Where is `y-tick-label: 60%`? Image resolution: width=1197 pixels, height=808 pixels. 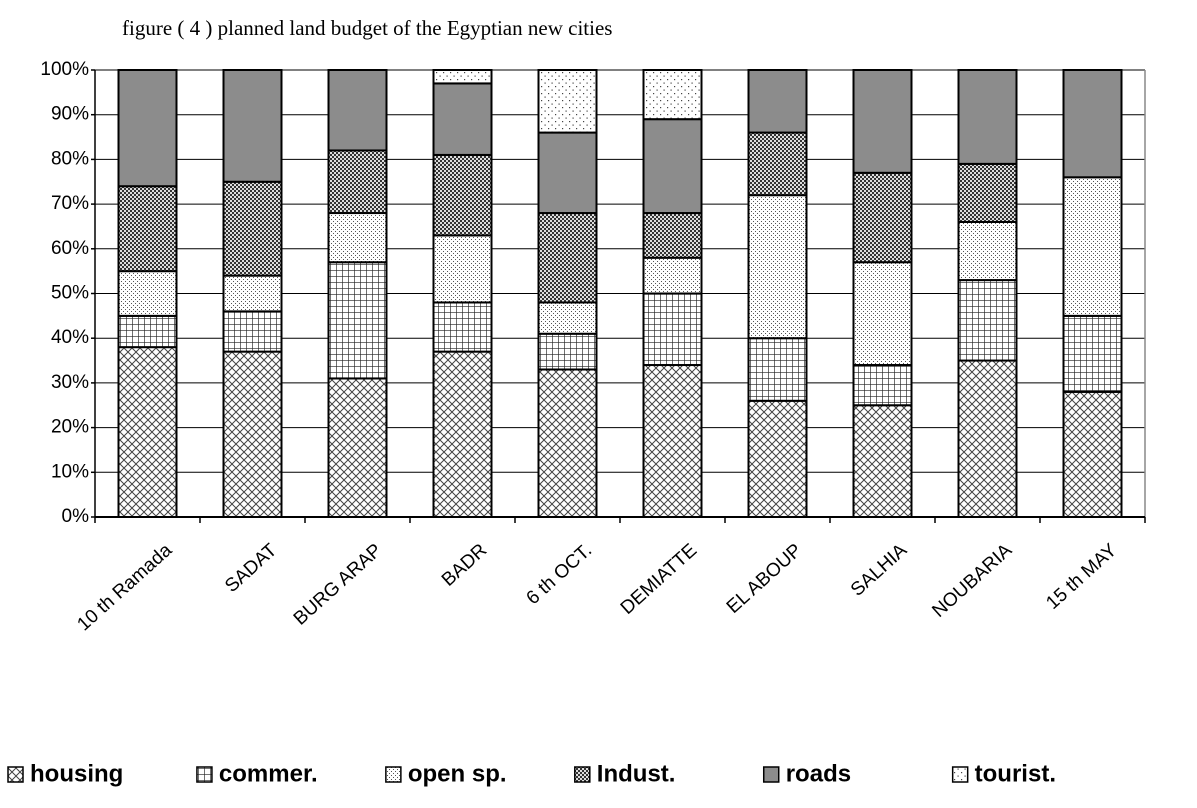 y-tick-label: 60% is located at coordinates (70, 248).